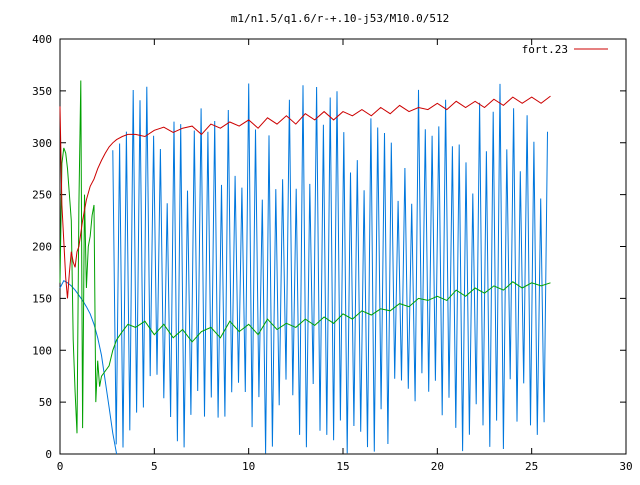 The width and height of the screenshot is (640, 485). I want to click on y-tick-label: 350, so click(42, 91).